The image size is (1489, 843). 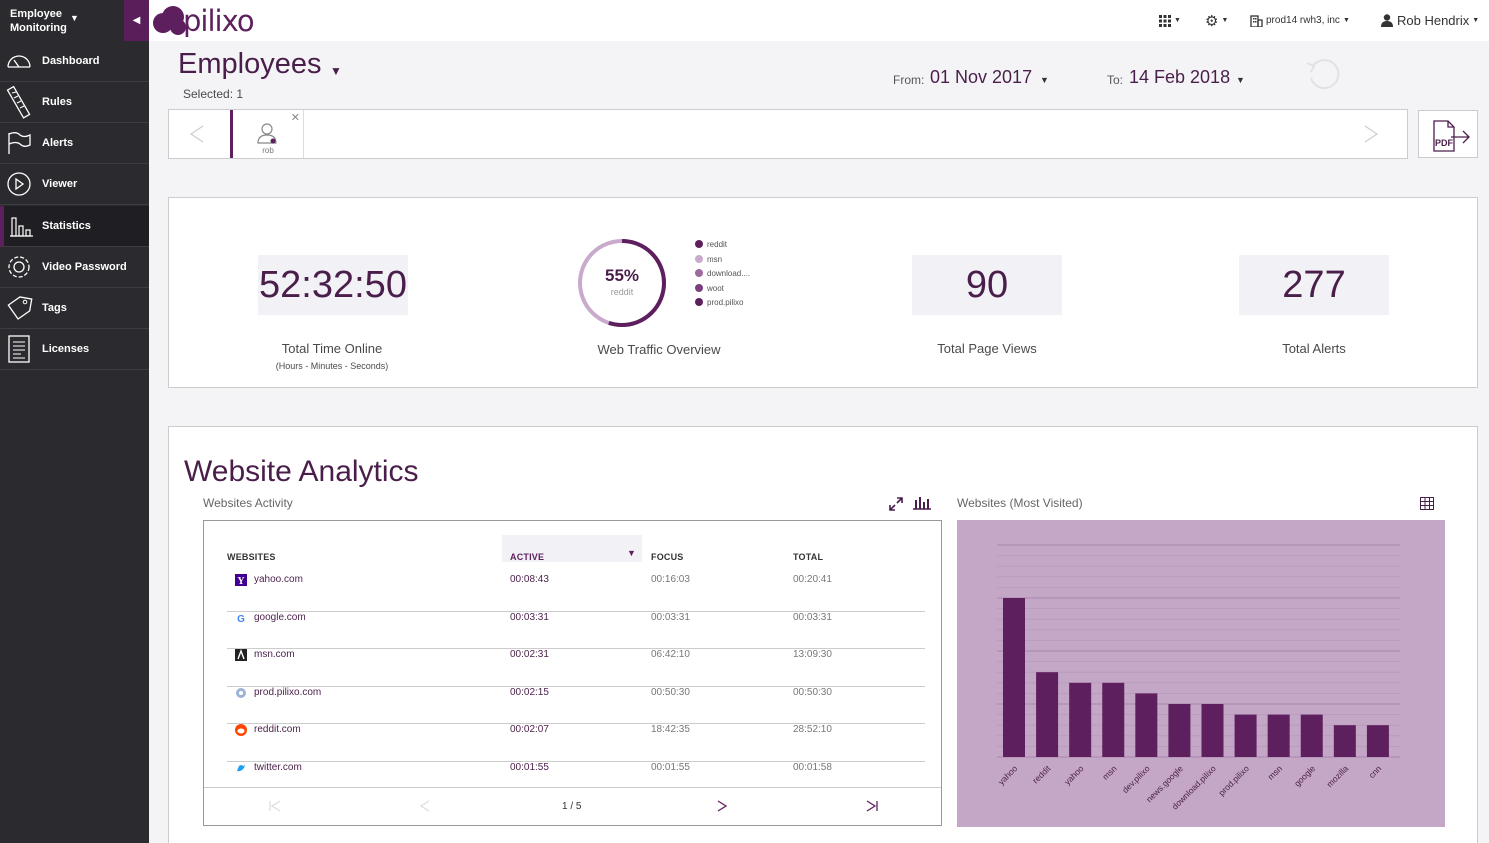 I want to click on bar-download.pilixo, so click(x=1212, y=730).